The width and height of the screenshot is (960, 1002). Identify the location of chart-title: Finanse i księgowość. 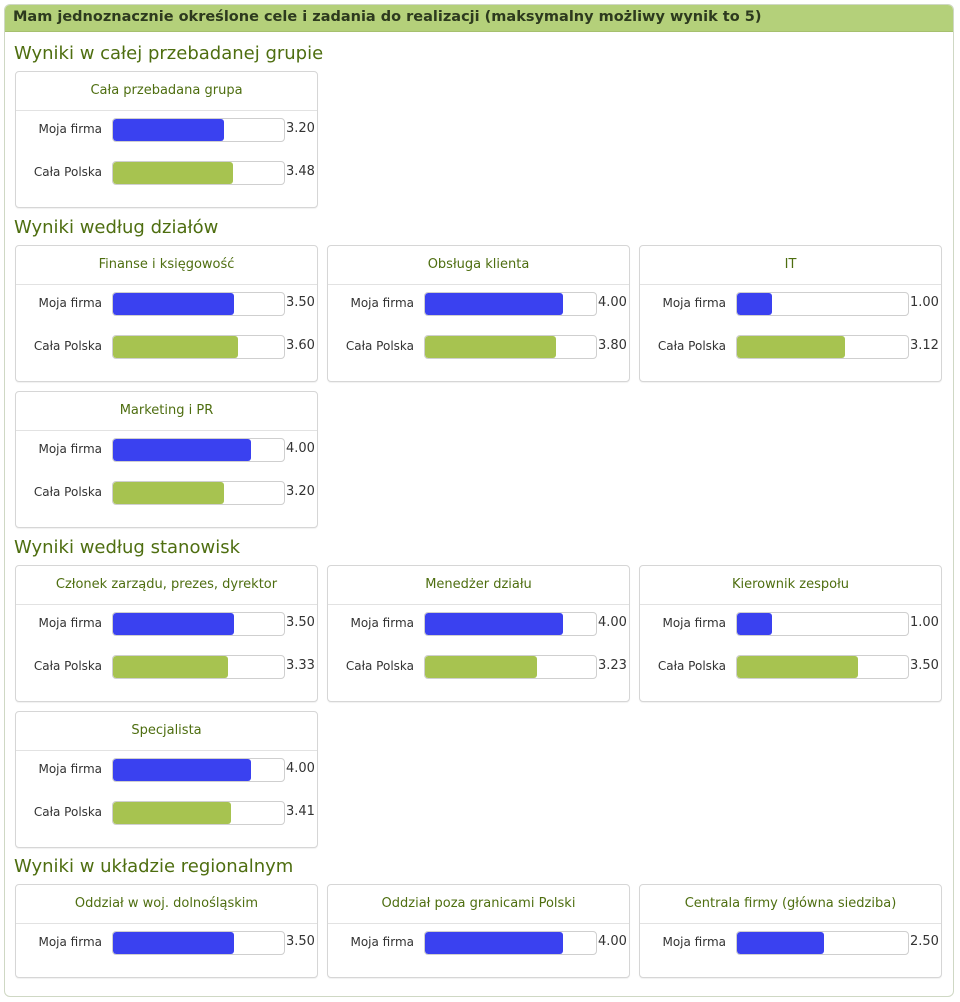
(166, 265).